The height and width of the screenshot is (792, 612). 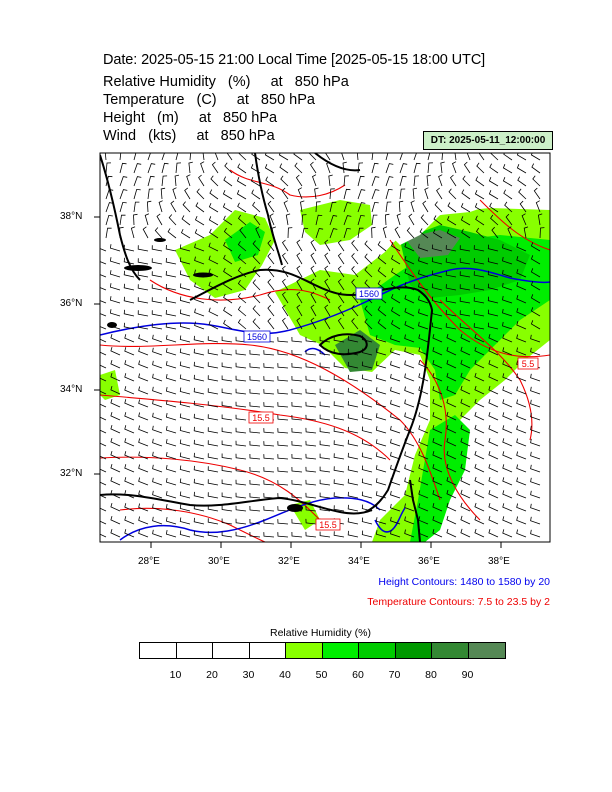 What do you see at coordinates (289, 561) in the screenshot?
I see `lon-label-32e: 32°E` at bounding box center [289, 561].